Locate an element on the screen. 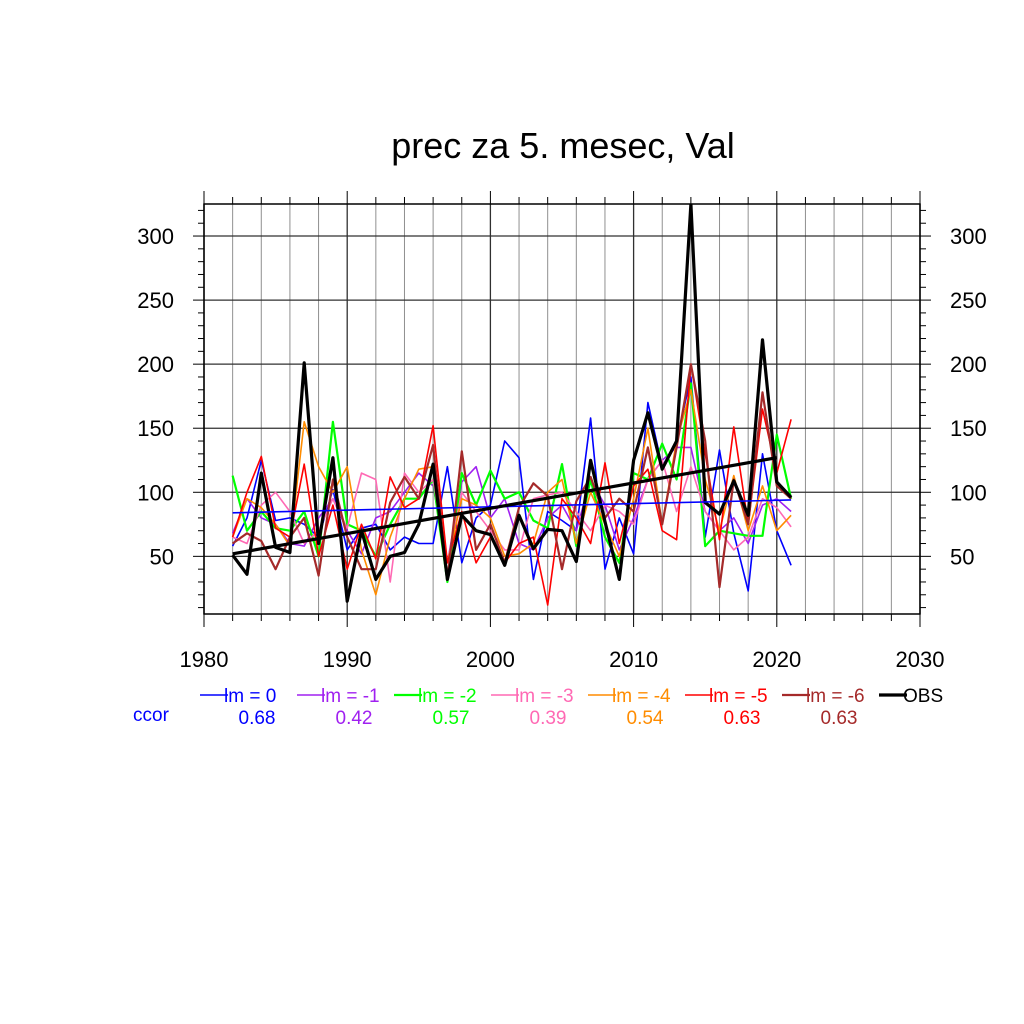  legend-label-obs: OBS is located at coordinates (923, 696).